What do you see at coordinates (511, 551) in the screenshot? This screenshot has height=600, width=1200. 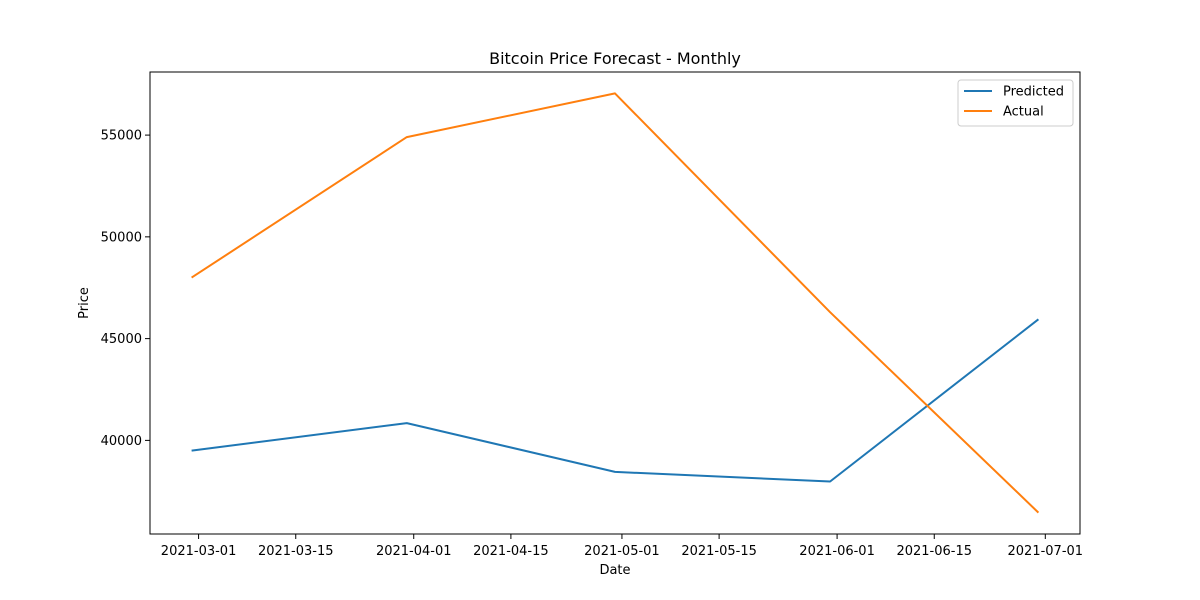 I see `x-tick-label: 2021-04-15` at bounding box center [511, 551].